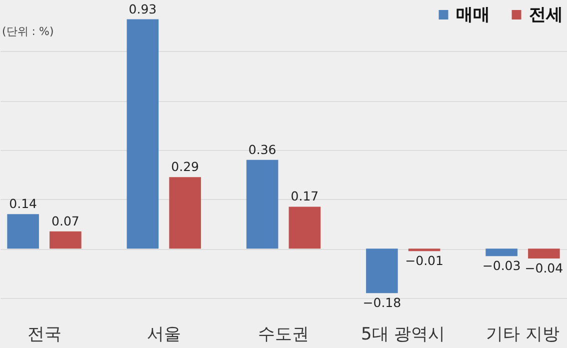 The width and height of the screenshot is (567, 348). I want to click on legend-label: 매매, so click(473, 14).